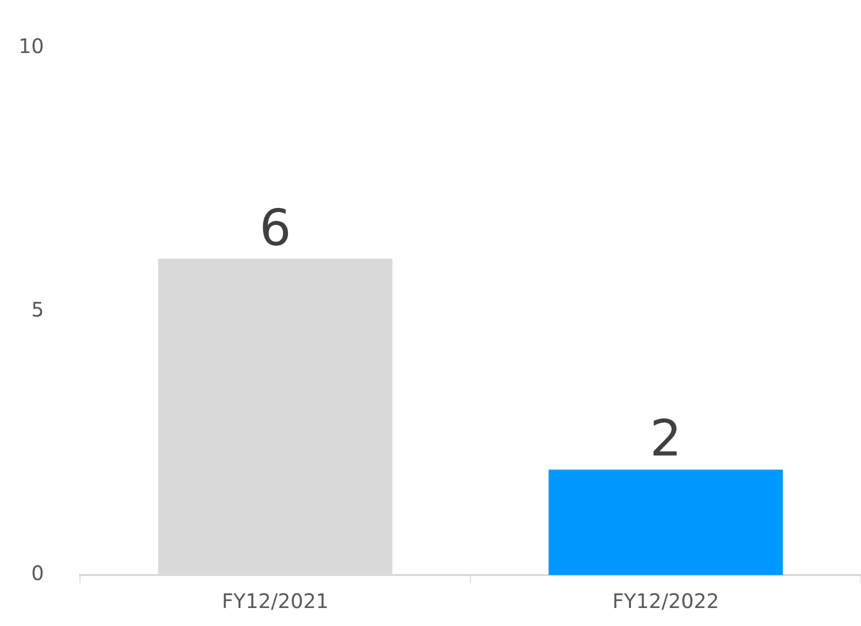 Image resolution: width=861 pixels, height=626 pixels. I want to click on y-tick-label: 5, so click(37, 310).